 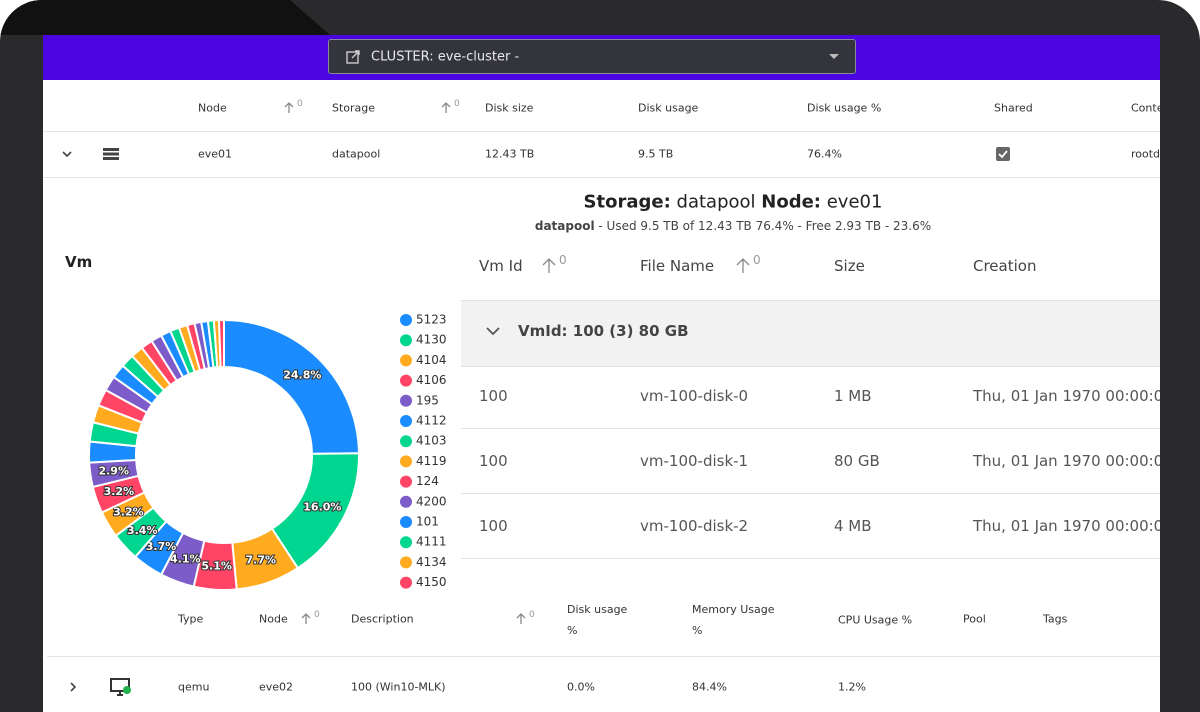 What do you see at coordinates (142, 530) in the screenshot?
I see `slice-label: 3.4%` at bounding box center [142, 530].